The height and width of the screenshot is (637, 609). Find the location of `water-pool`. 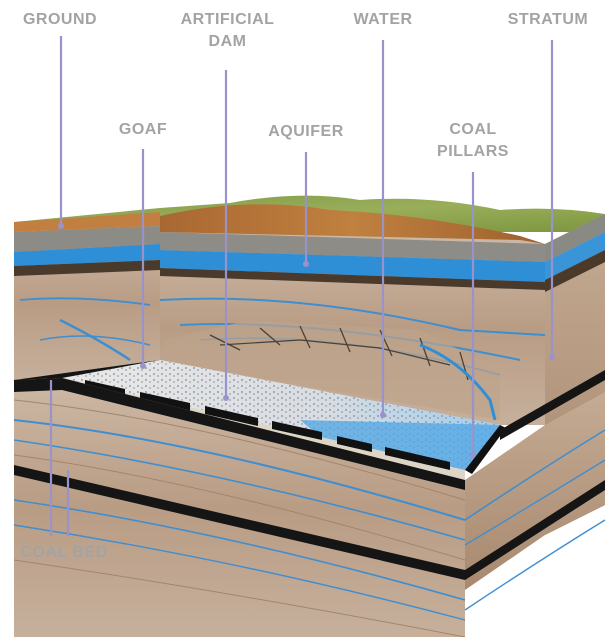

water-pool is located at coordinates (400, 445).